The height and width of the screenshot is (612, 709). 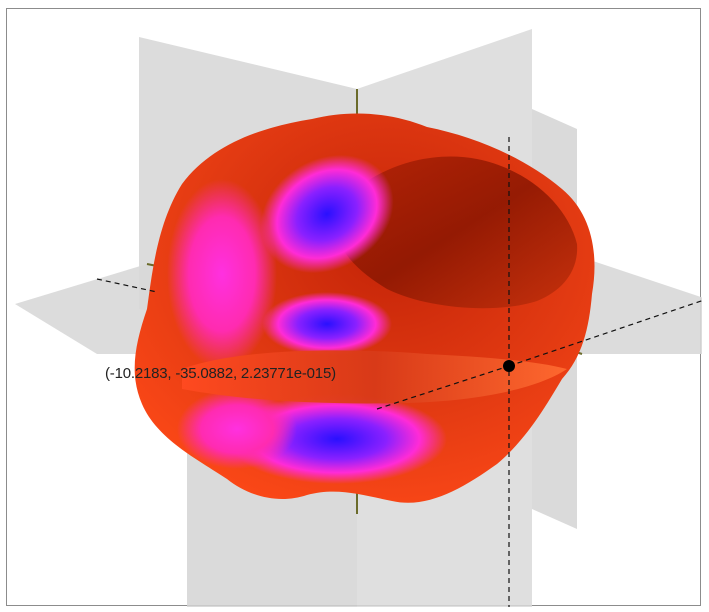 What do you see at coordinates (327, 214) in the screenshot?
I see `surface-shade-blue-upper` at bounding box center [327, 214].